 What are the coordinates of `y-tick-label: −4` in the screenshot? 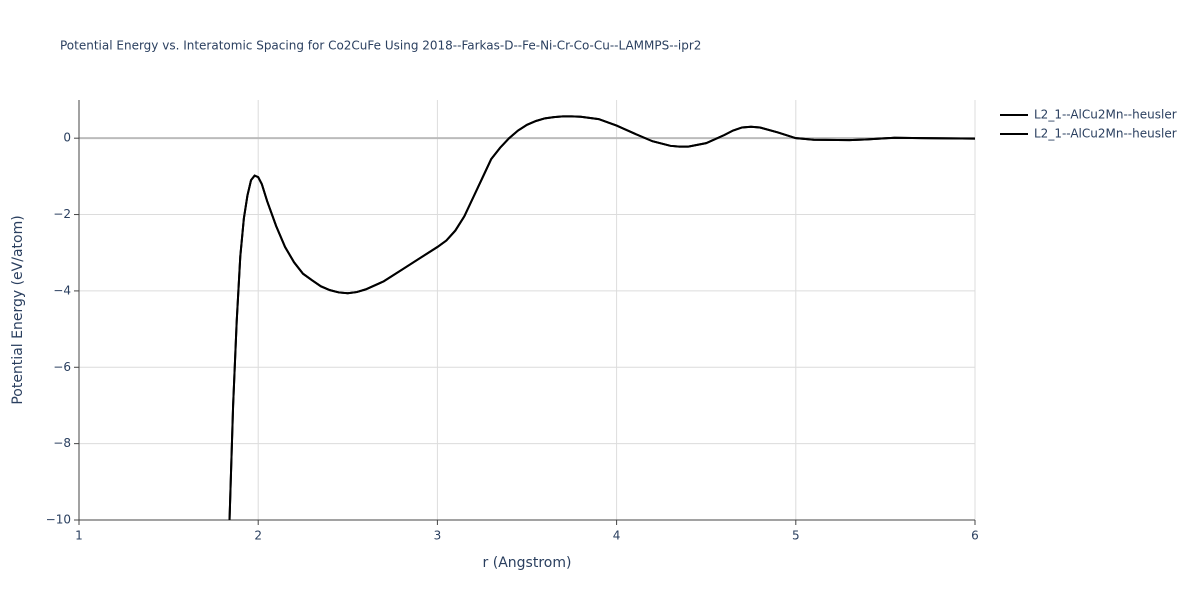 It's located at (62, 290).